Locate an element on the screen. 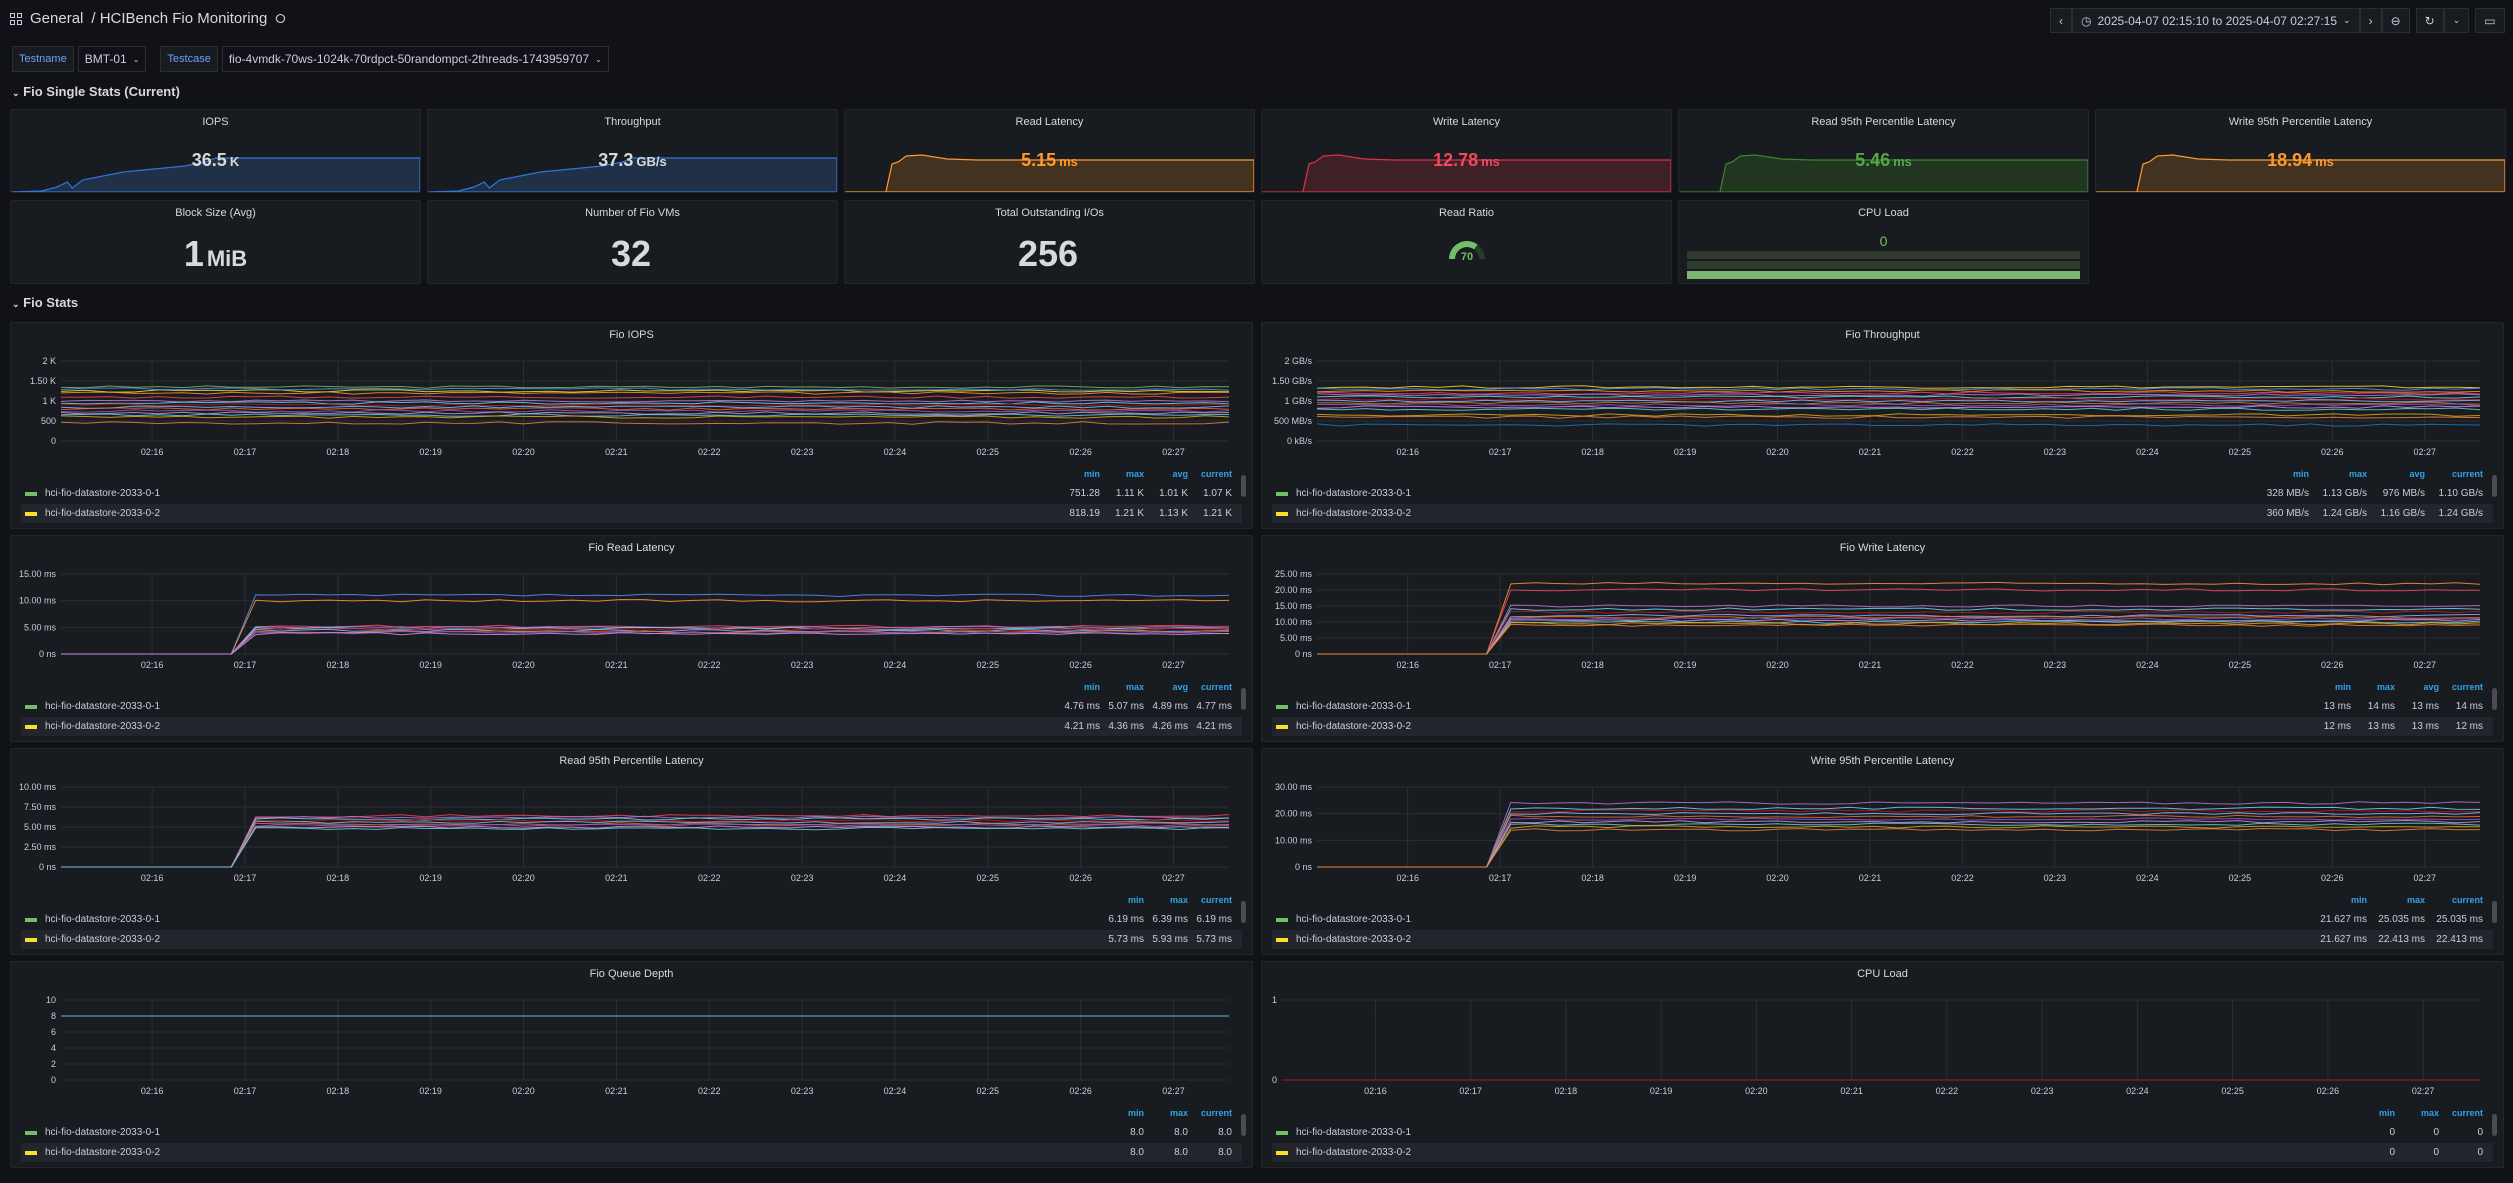 Image resolution: width=2513 pixels, height=1183 pixels. dashboards-grid-icon is located at coordinates (16, 18).